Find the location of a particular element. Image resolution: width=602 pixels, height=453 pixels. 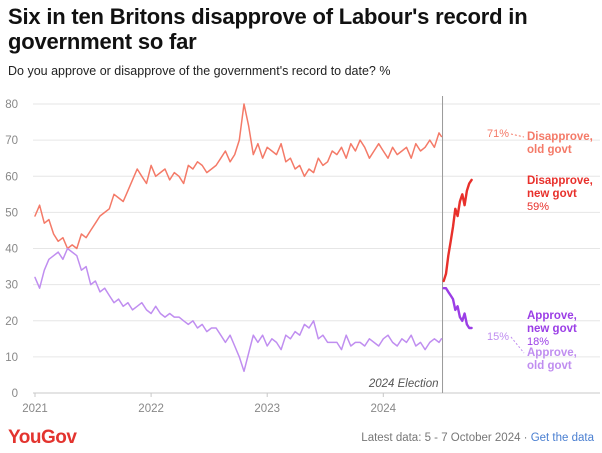

label-approve-new-line2: new govt is located at coordinates (552, 329).